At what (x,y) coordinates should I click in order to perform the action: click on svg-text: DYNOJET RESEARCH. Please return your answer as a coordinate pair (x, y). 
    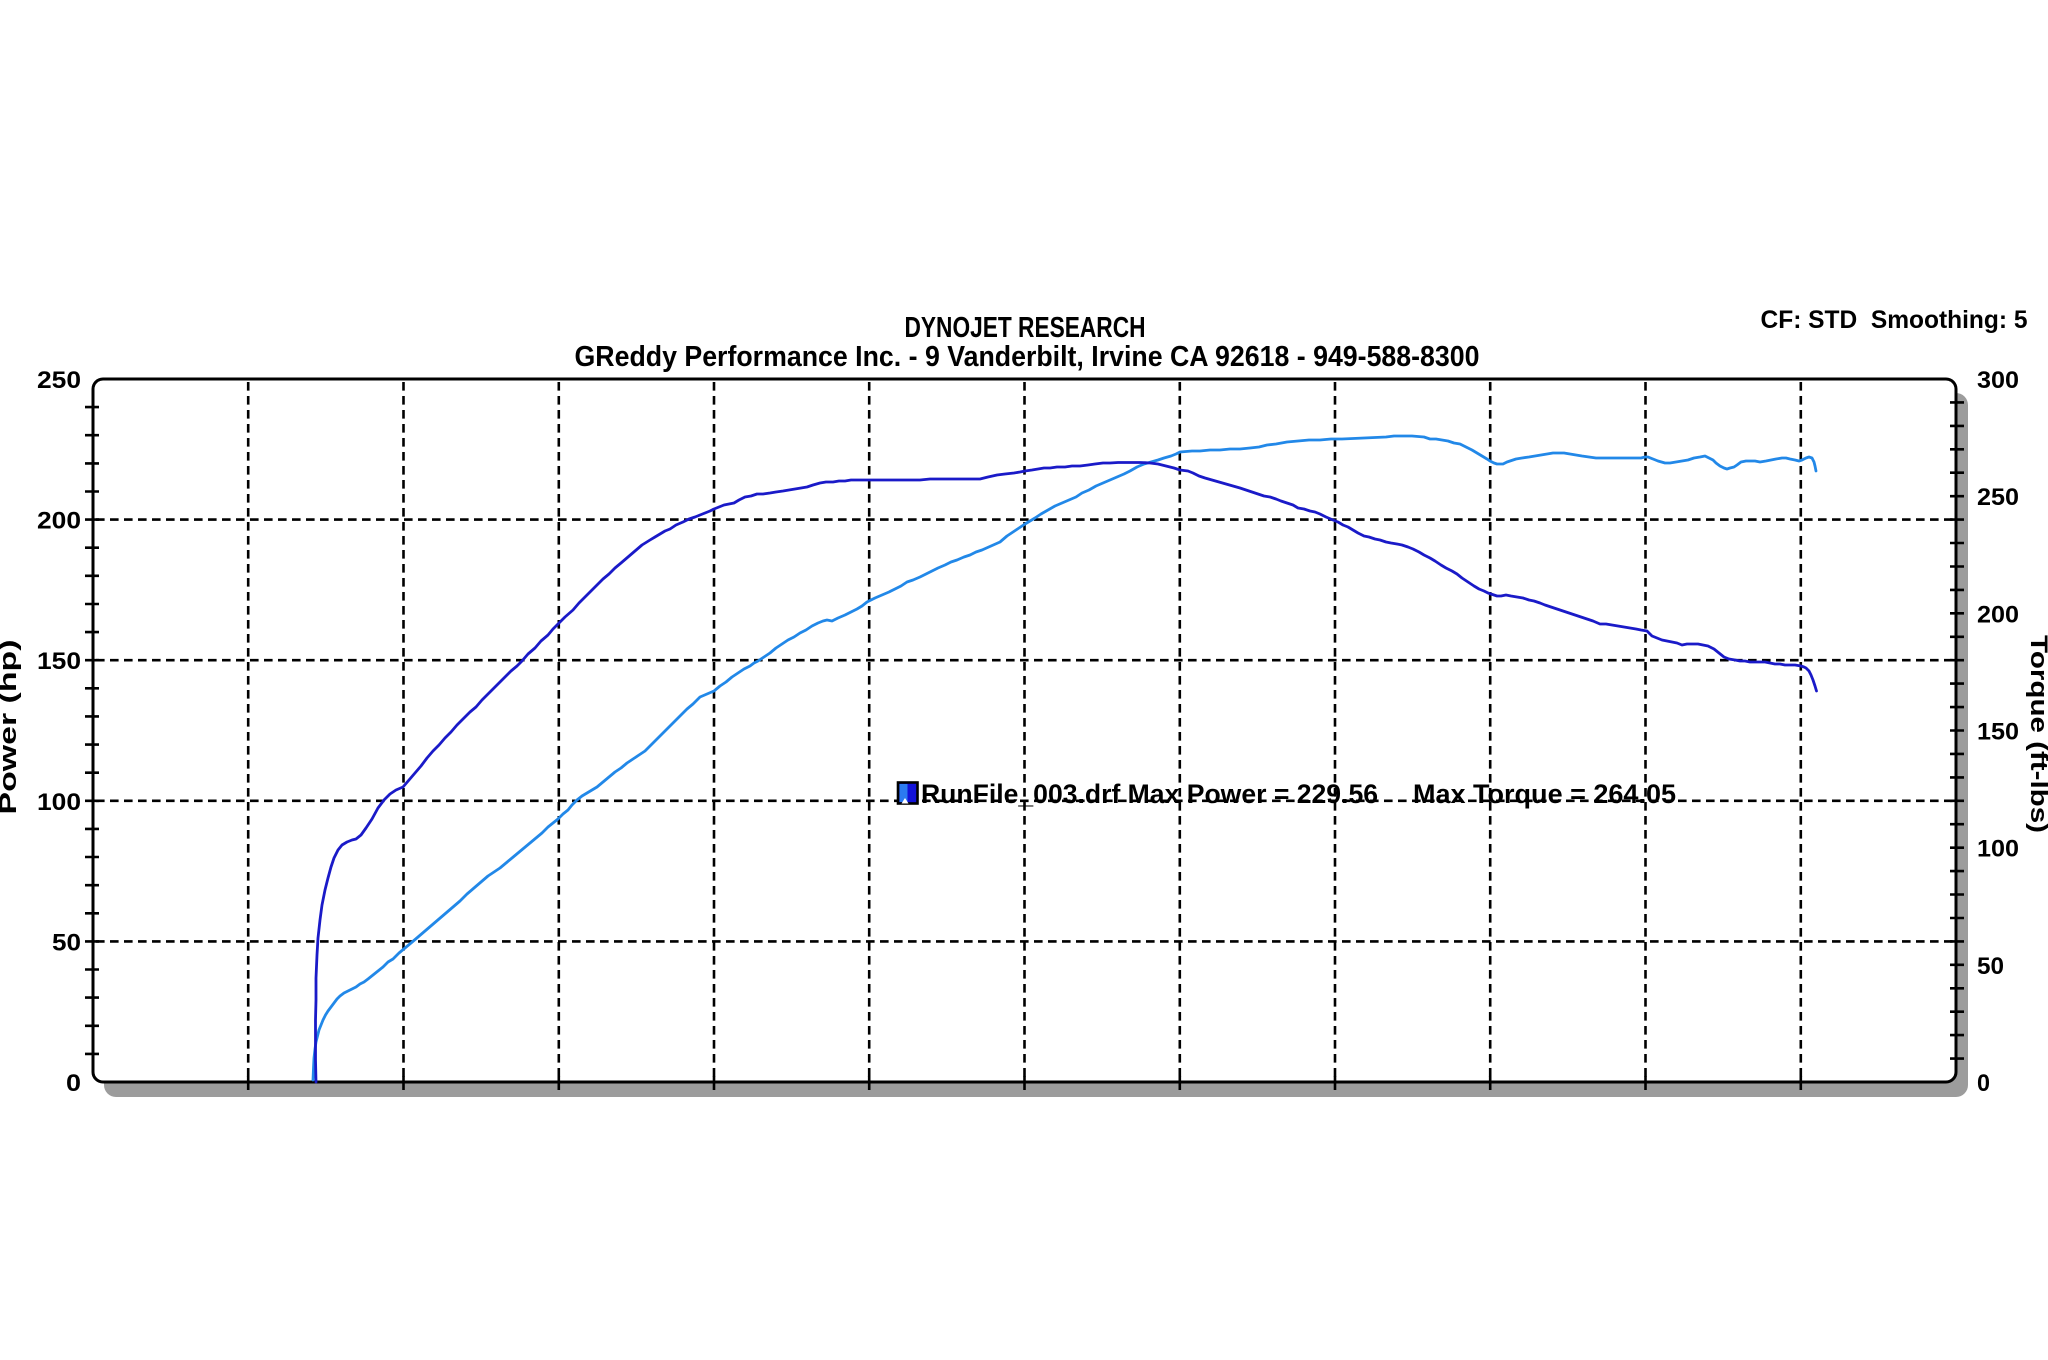
    Looking at the image, I should click on (1025, 328).